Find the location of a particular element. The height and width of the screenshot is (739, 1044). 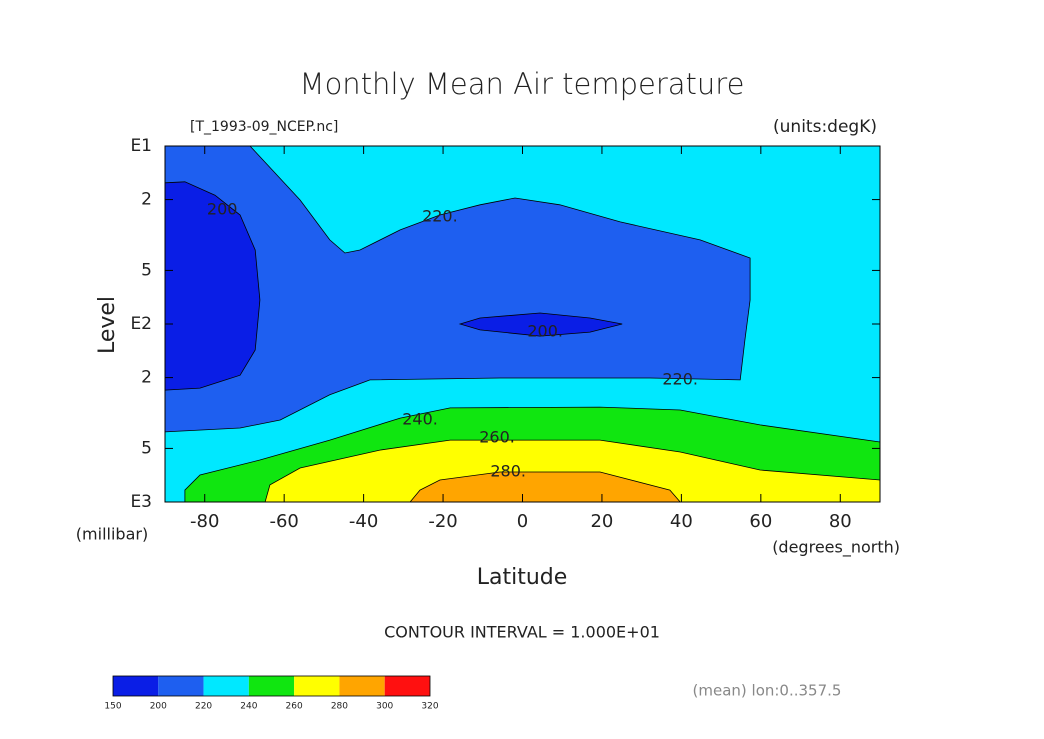

colorbar-label: 320 is located at coordinates (429, 707).